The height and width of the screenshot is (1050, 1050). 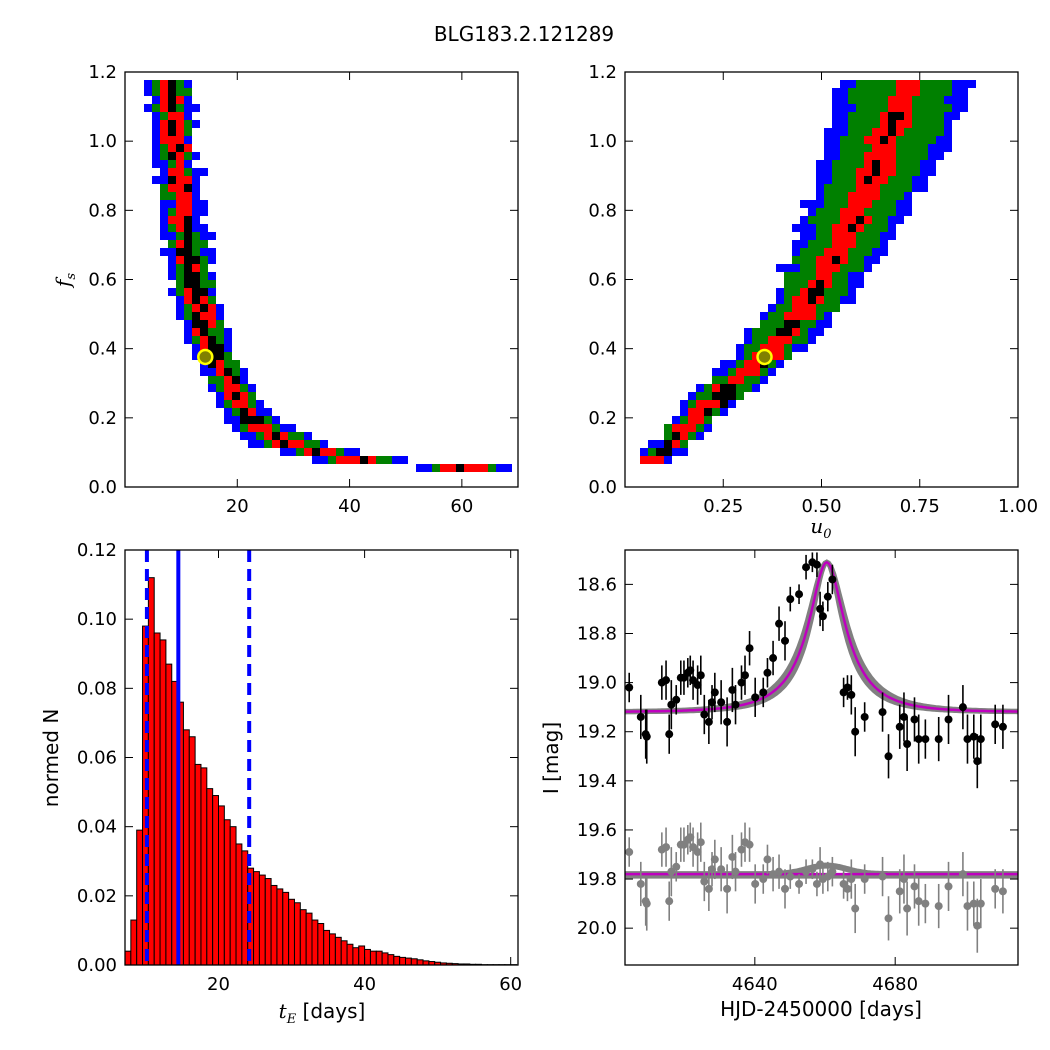 What do you see at coordinates (97, 896) in the screenshot?
I see `y-tick-label: 0.02` at bounding box center [97, 896].